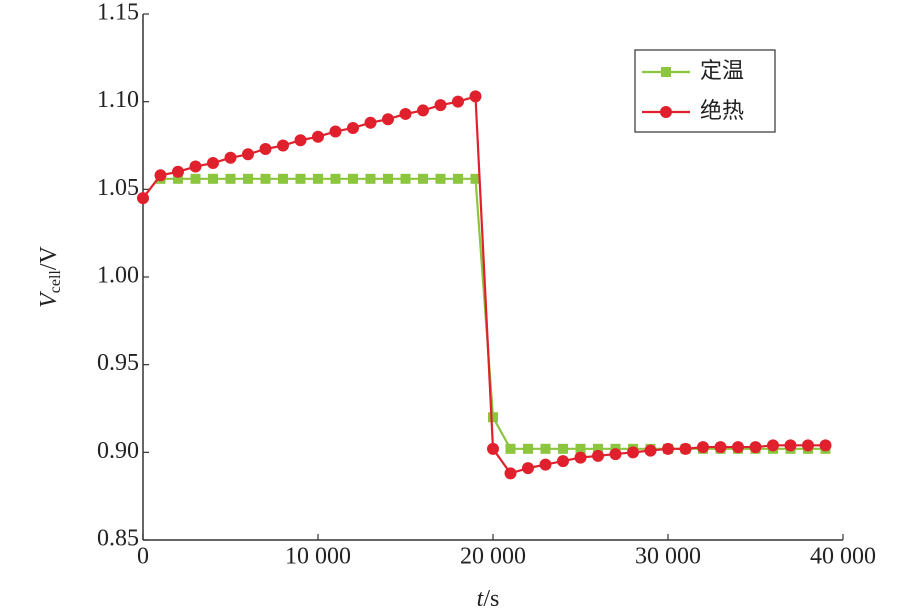  Describe the element at coordinates (318, 557) in the screenshot. I see `x-tick-label: 10 000` at that location.